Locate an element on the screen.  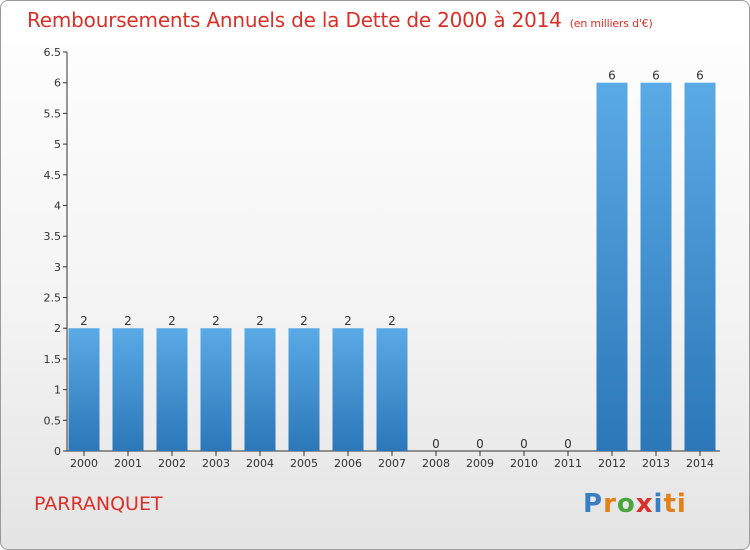
y-tick-label: 0 is located at coordinates (57, 451).